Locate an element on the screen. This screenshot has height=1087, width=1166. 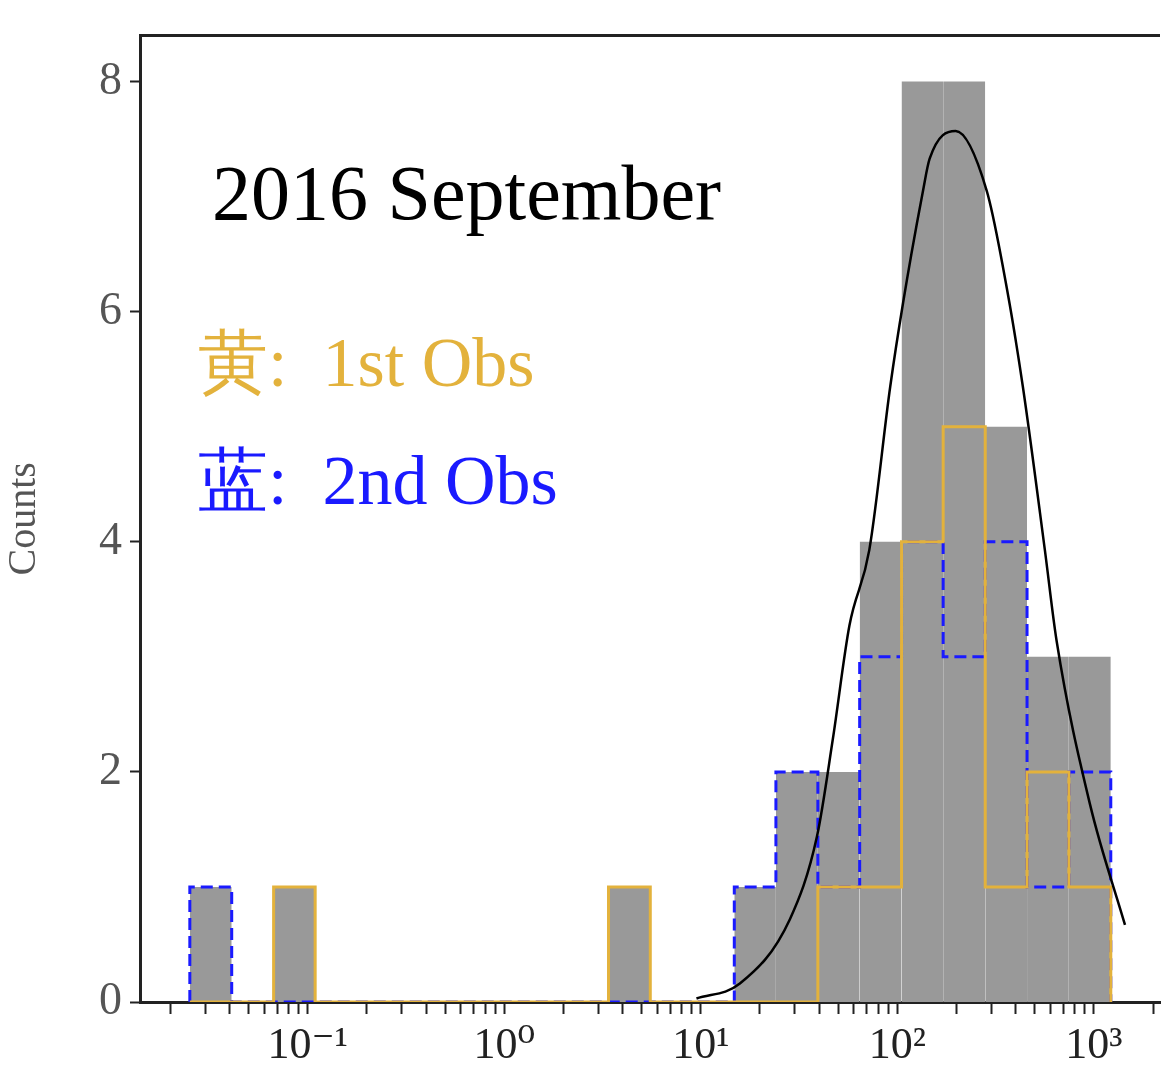
y-tick-label: 2 is located at coordinates (110, 768).